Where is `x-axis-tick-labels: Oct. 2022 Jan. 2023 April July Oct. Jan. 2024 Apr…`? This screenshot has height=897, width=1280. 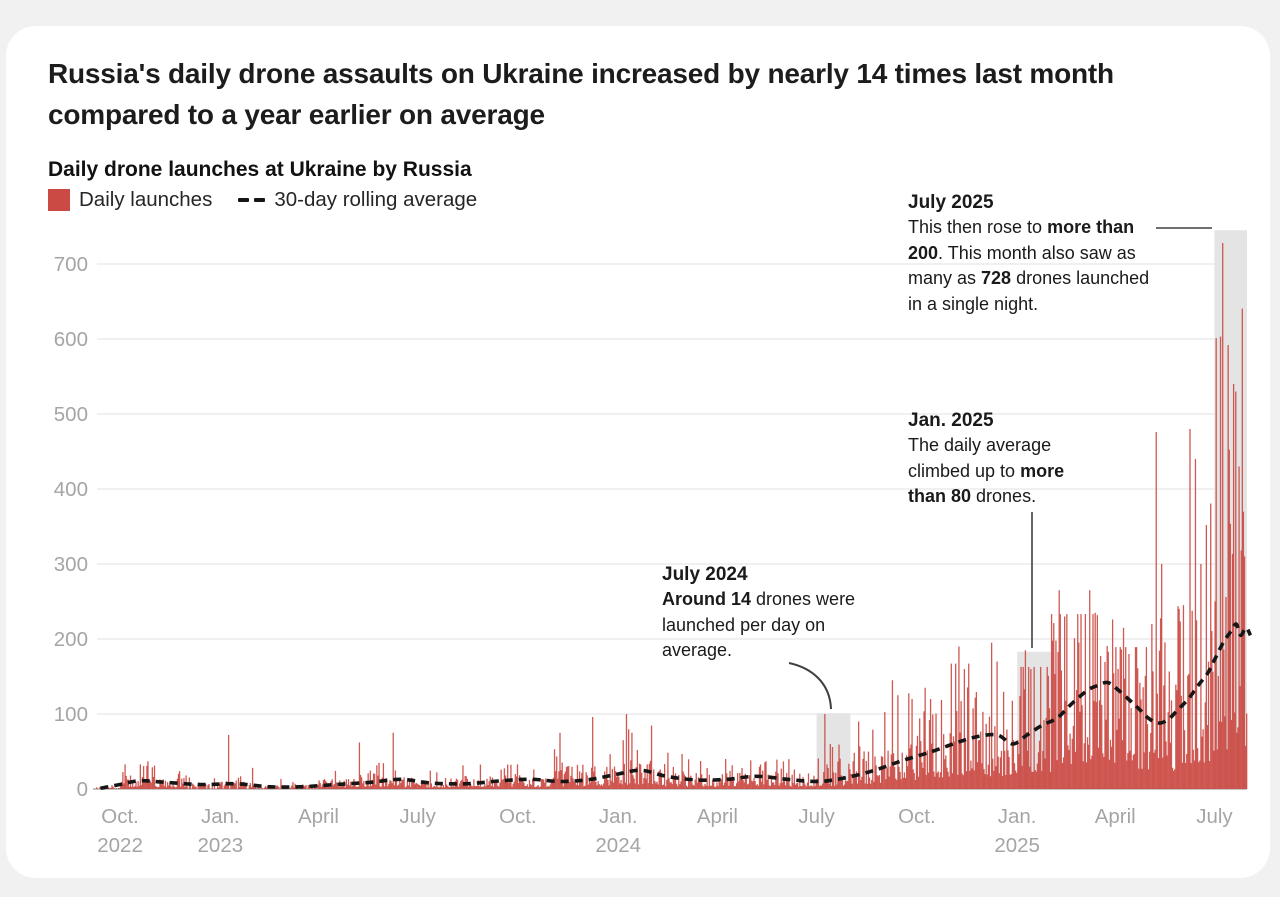
x-axis-tick-labels: Oct. 2022 Jan. 2023 April July Oct. Jan. 2024 Apr… is located at coordinates (665, 831).